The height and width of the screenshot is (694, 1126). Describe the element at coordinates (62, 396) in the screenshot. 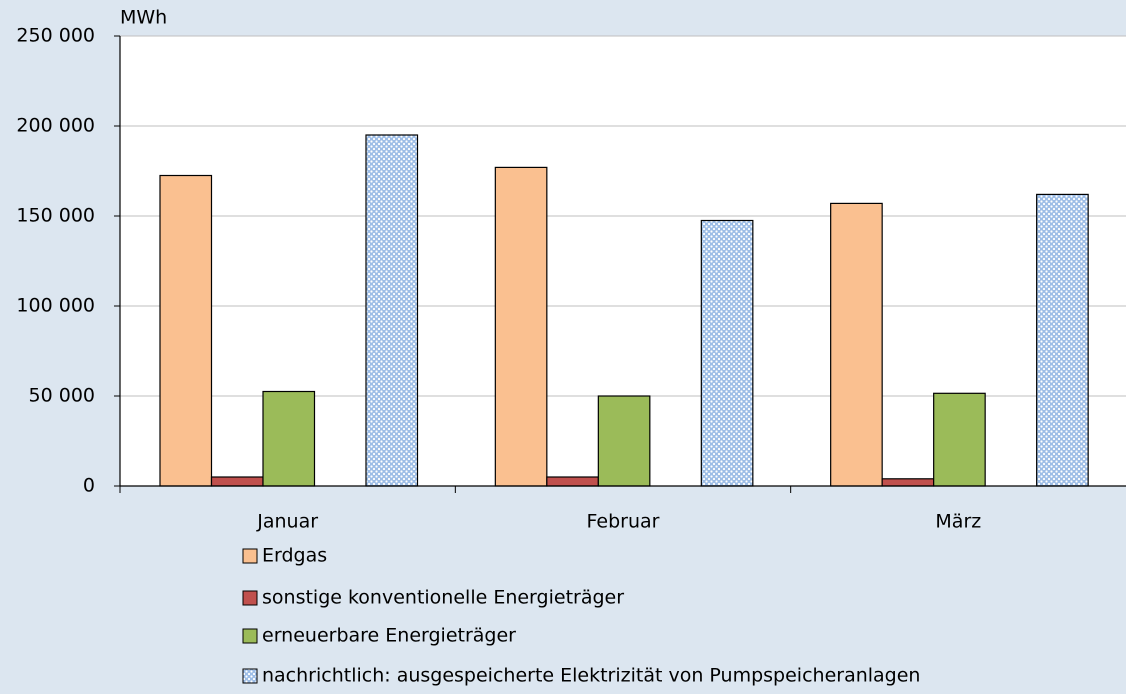

I see `y-tick-label: 50 000` at that location.